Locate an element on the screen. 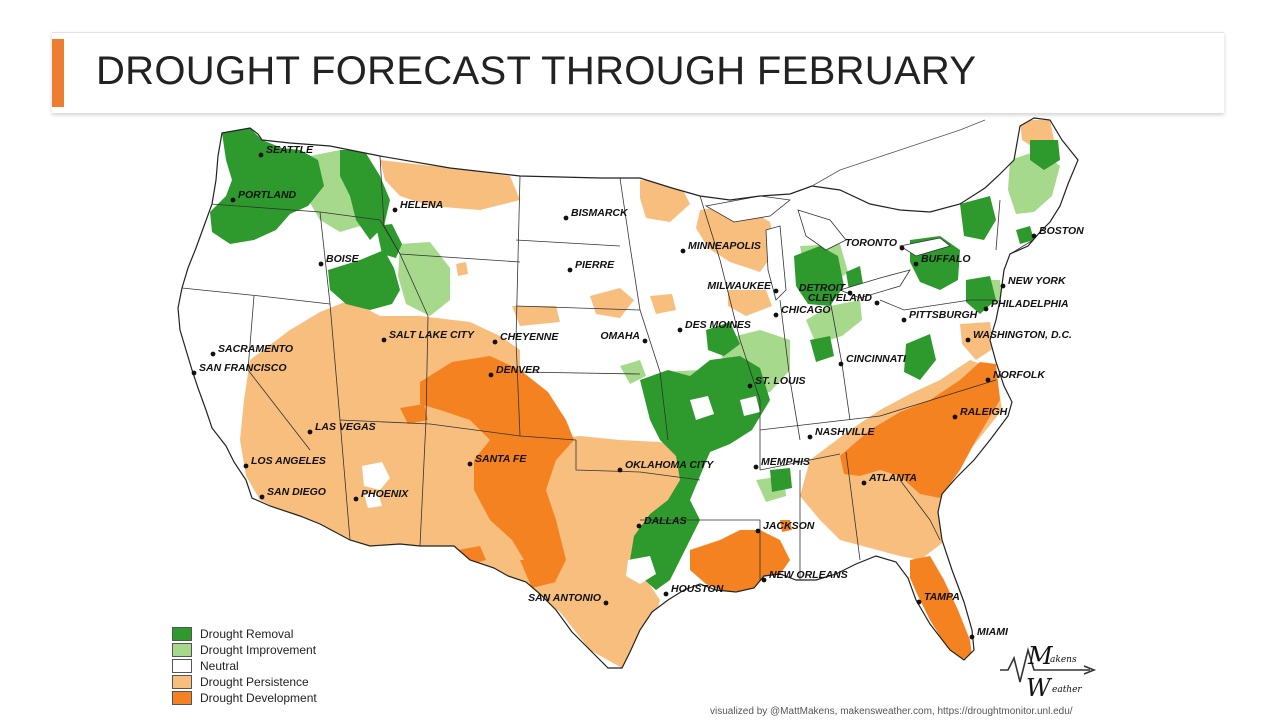 The height and width of the screenshot is (720, 1280). city-dot-jackson is located at coordinates (758, 531).